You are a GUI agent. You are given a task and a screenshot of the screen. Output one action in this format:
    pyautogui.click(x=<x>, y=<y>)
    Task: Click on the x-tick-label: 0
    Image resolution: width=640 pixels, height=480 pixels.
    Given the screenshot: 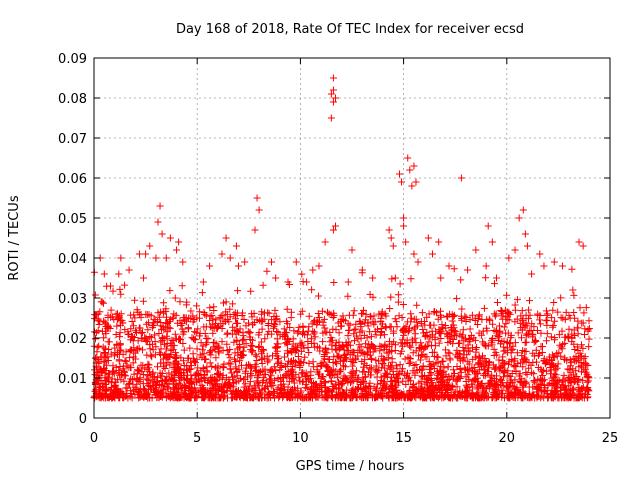 What is the action you would take?
    pyautogui.click(x=94, y=438)
    